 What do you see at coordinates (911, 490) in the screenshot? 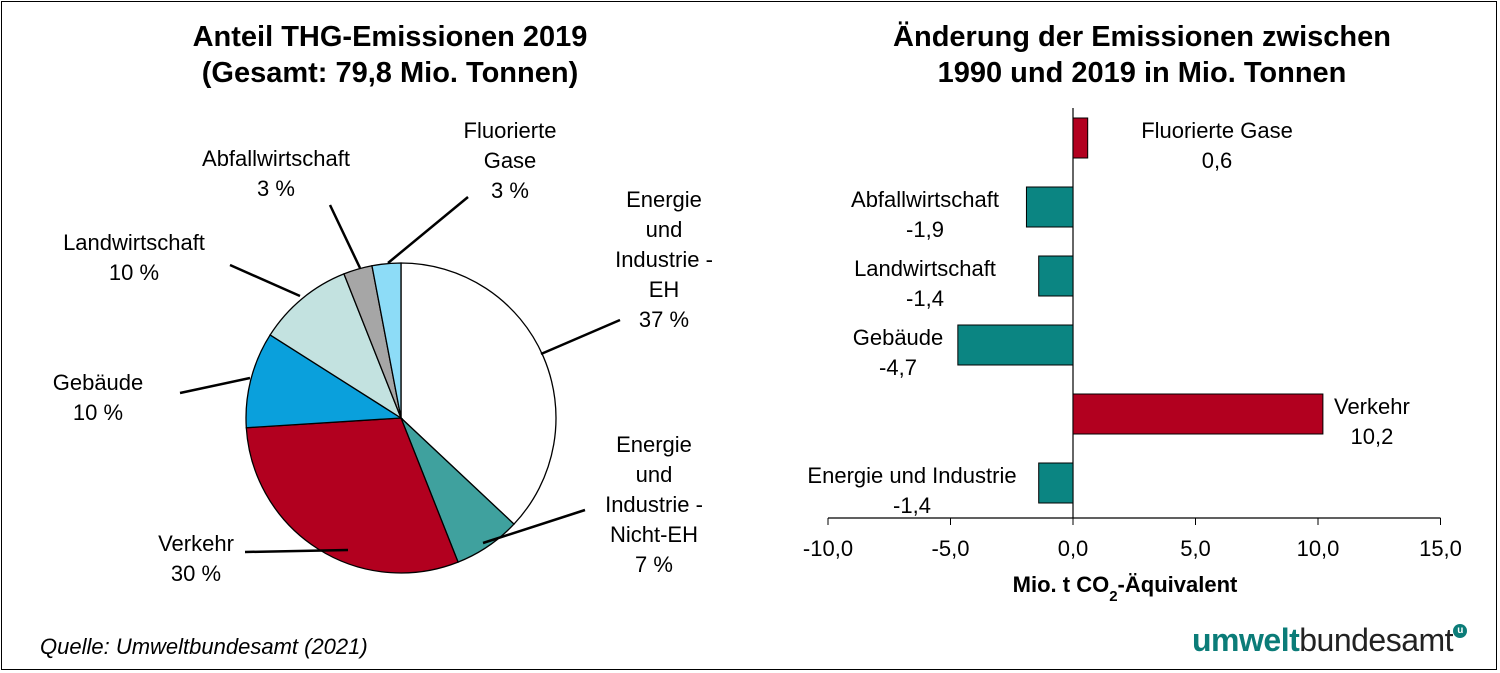
I see `bar-label: Energie und Industrie -1,4` at bounding box center [911, 490].